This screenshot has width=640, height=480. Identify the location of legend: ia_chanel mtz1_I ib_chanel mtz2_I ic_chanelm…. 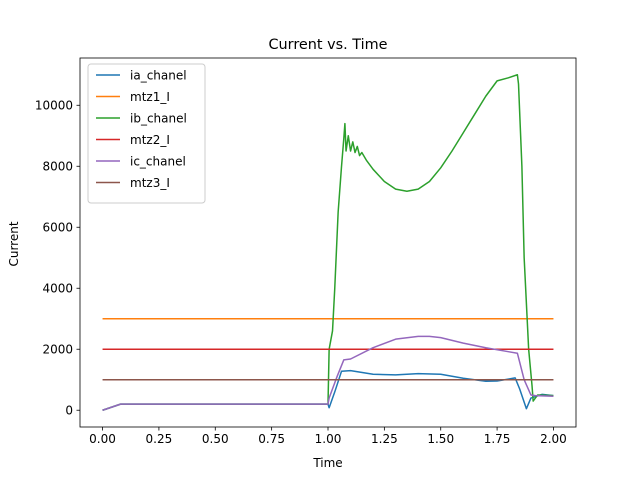
(146, 133).